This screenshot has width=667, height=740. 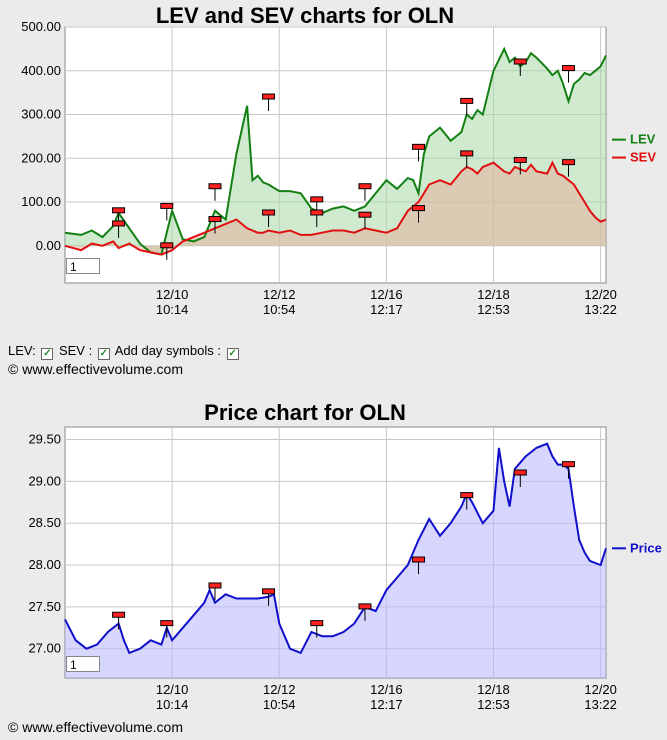 What do you see at coordinates (83, 664) in the screenshot?
I see `price-zoom-input: 1` at bounding box center [83, 664].